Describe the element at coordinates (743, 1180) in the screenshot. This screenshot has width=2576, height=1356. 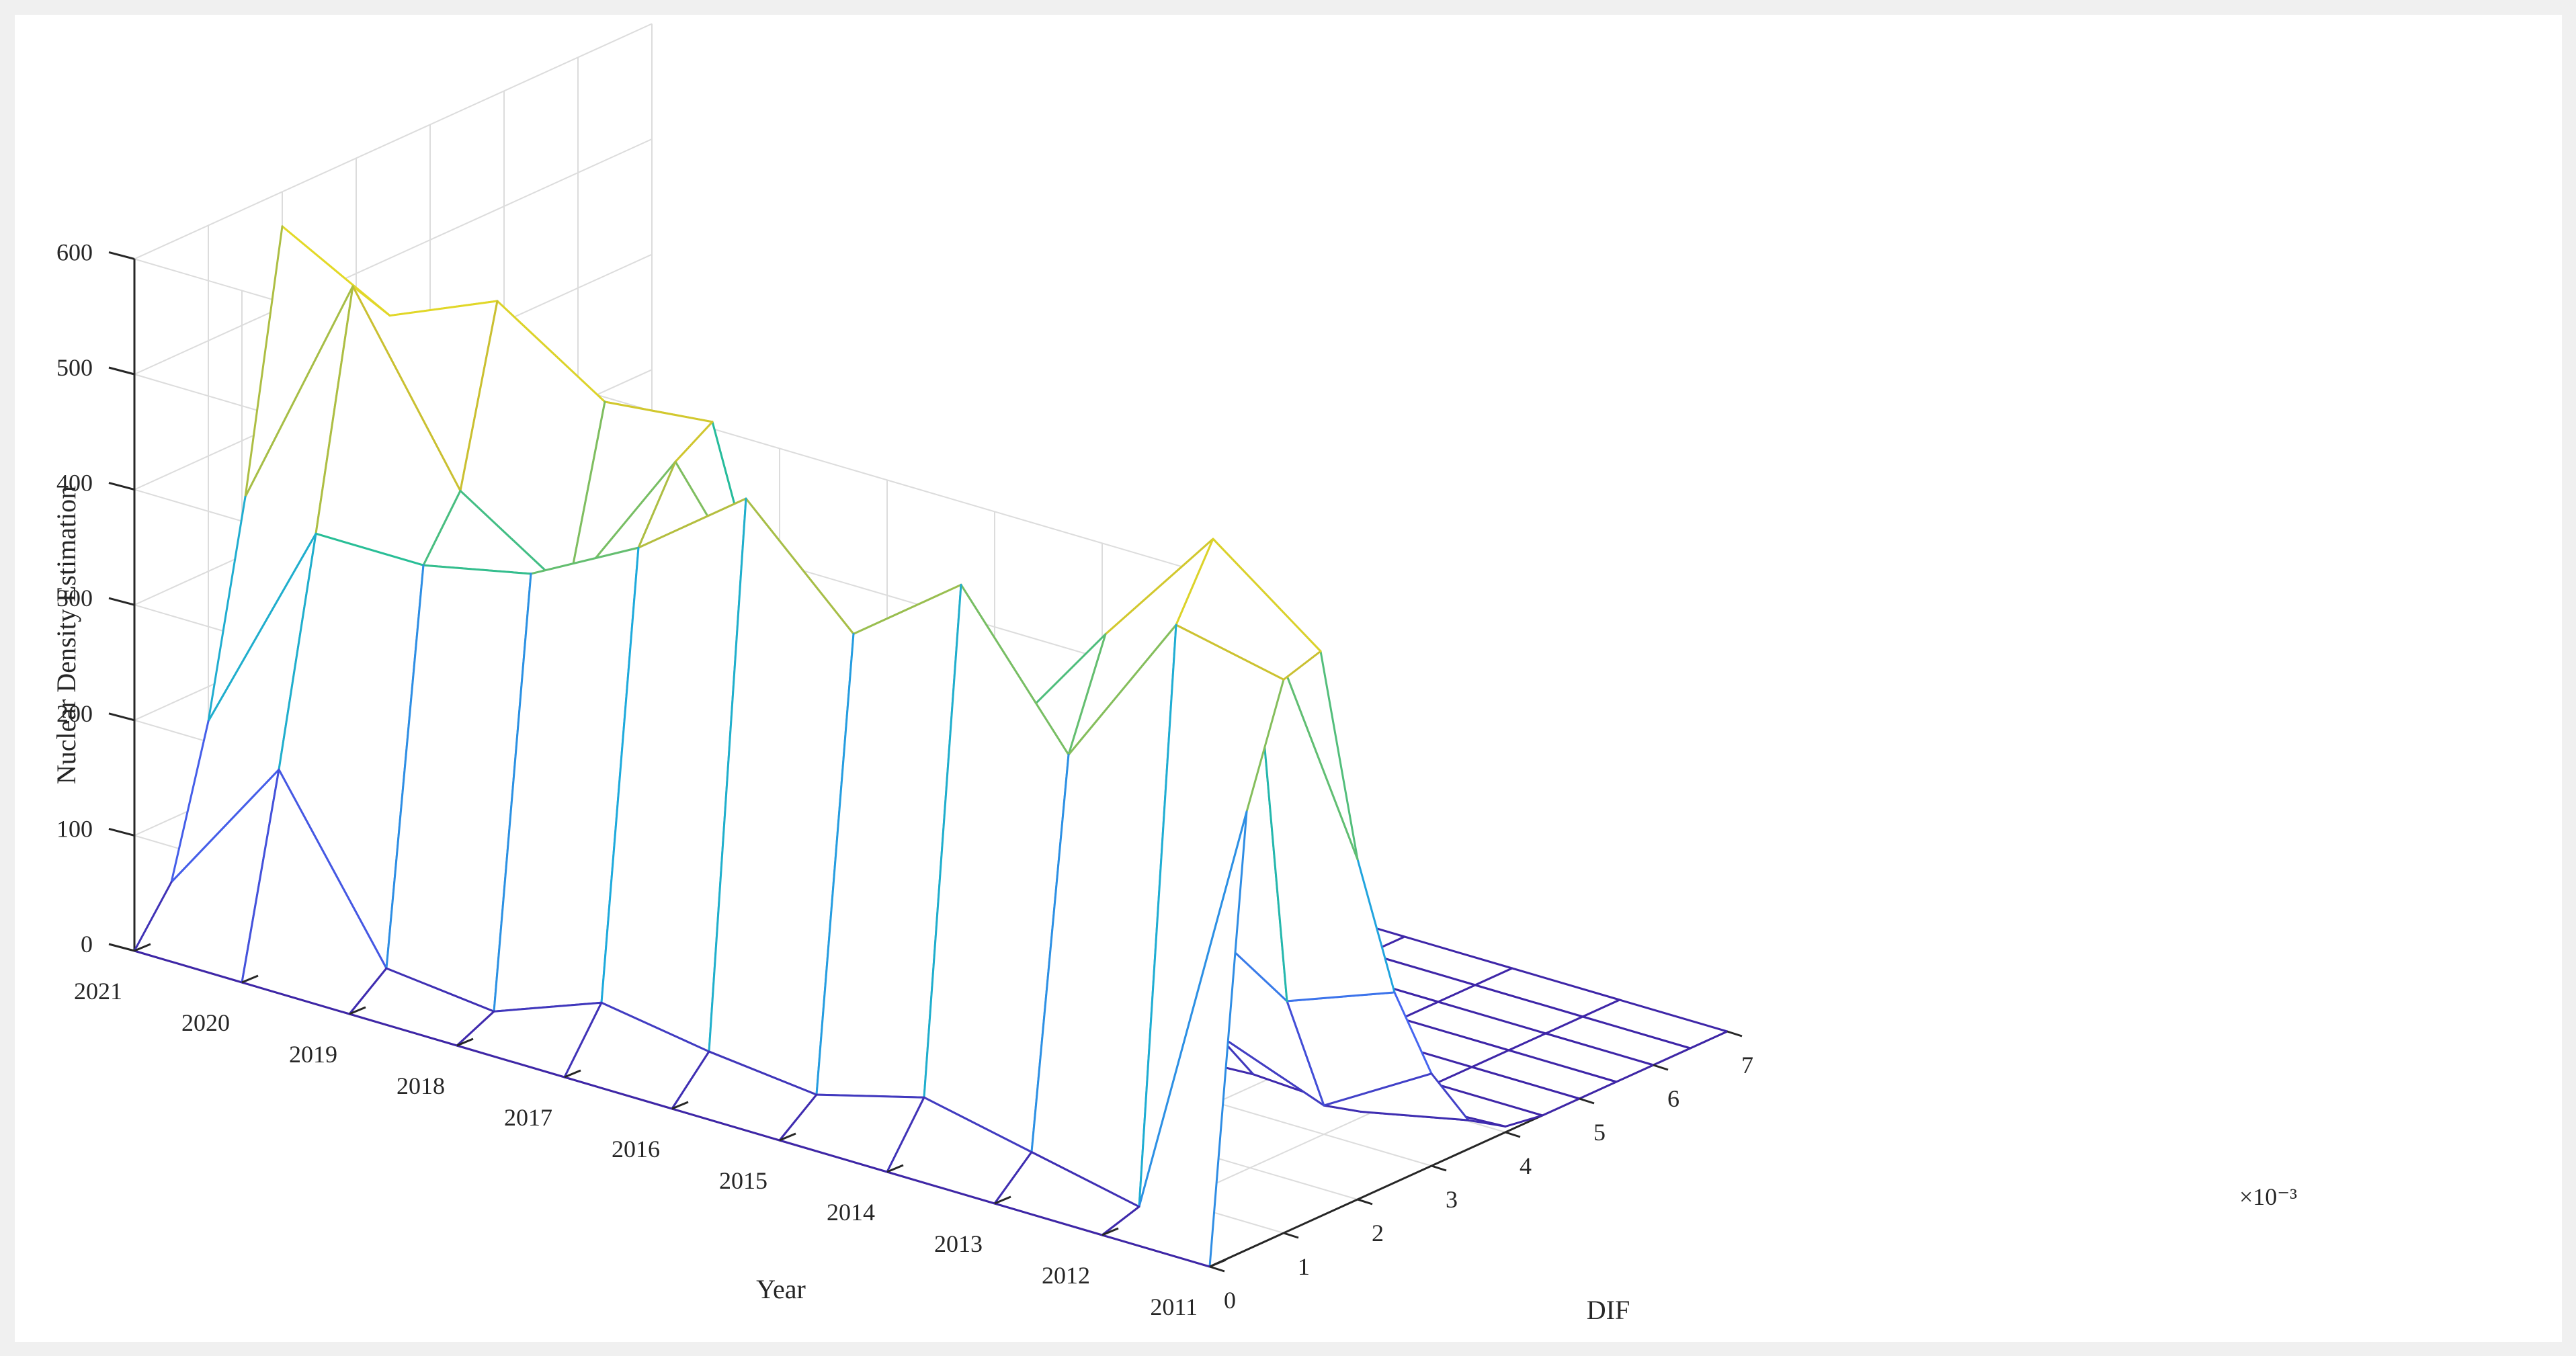
I see `y-tick-label: 2015` at that location.